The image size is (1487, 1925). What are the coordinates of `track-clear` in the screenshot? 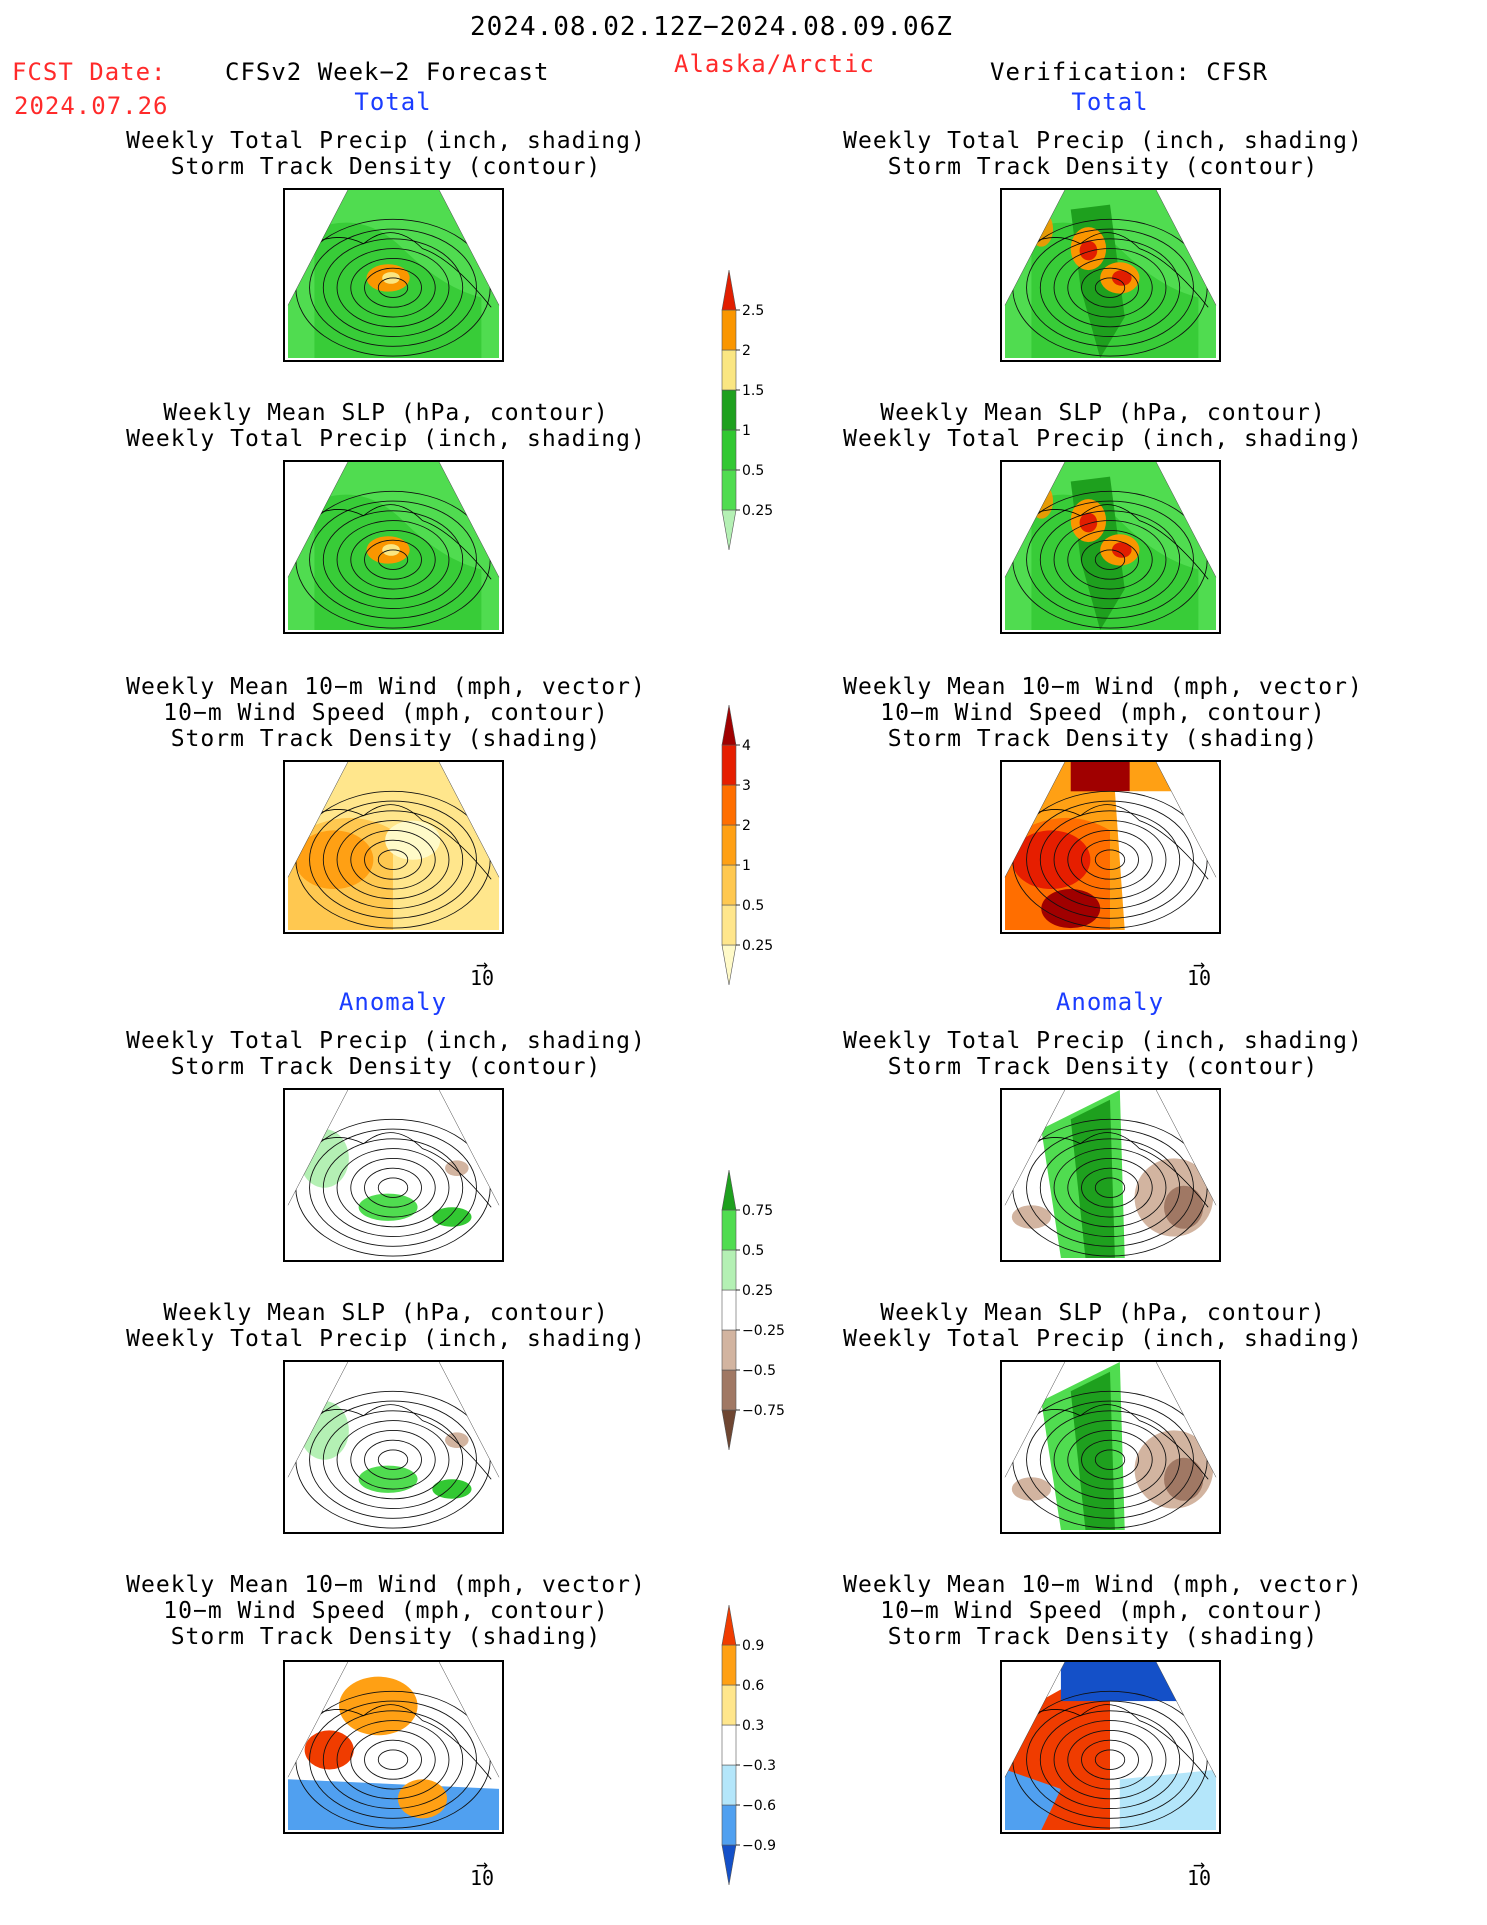 It's located at (1165, 861).